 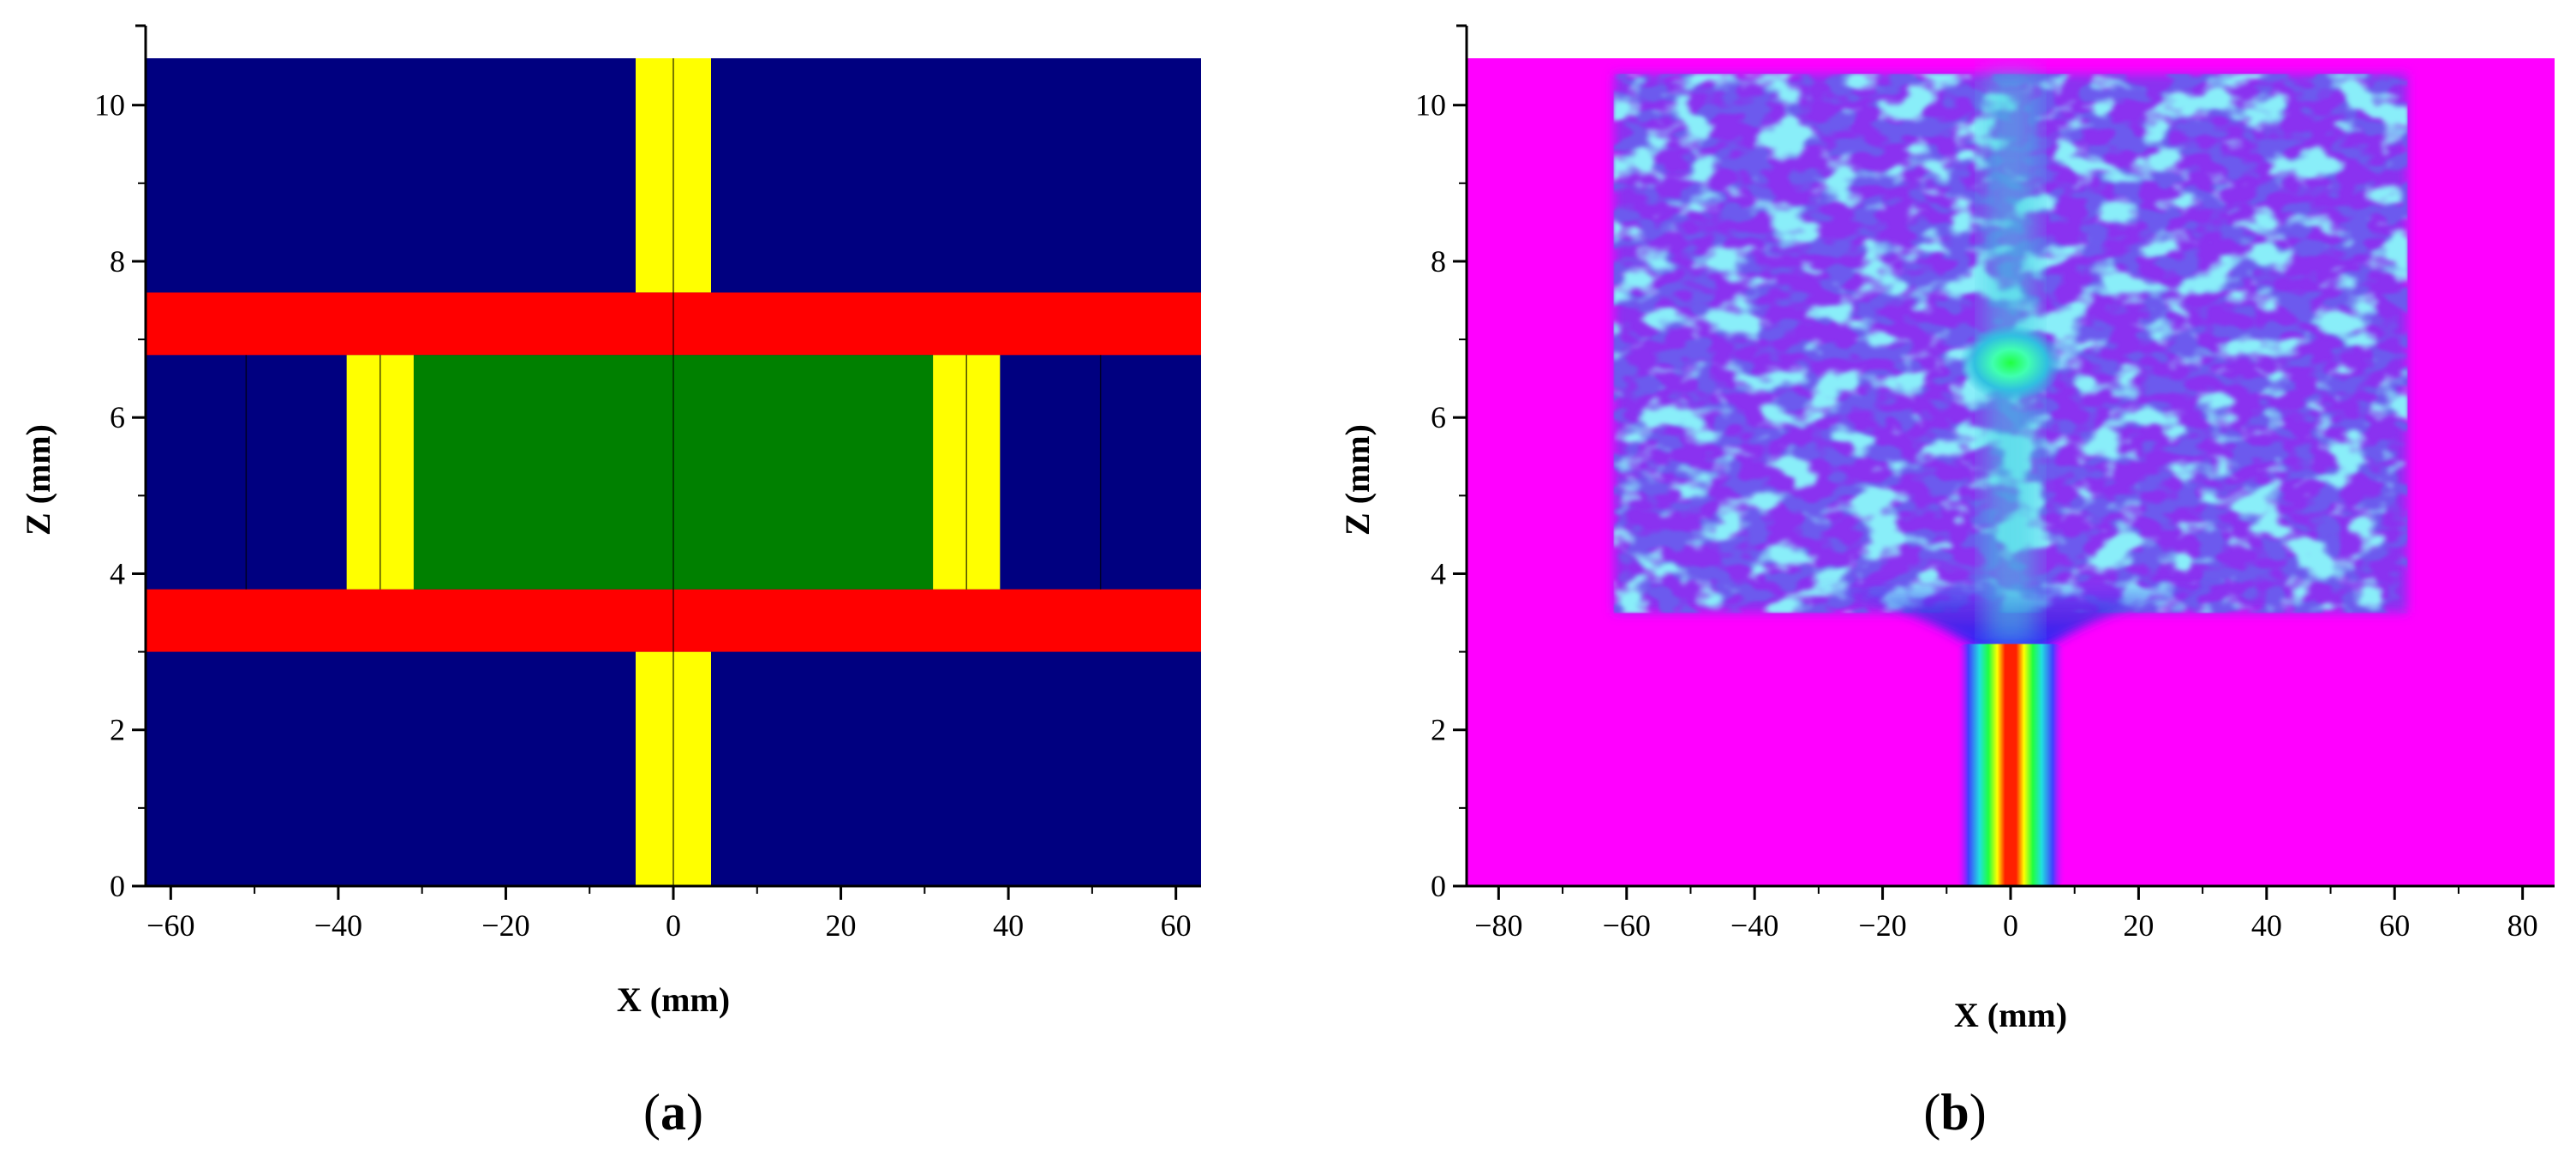 What do you see at coordinates (674, 925) in the screenshot?
I see `panel-a-x-tick-label: 0` at bounding box center [674, 925].